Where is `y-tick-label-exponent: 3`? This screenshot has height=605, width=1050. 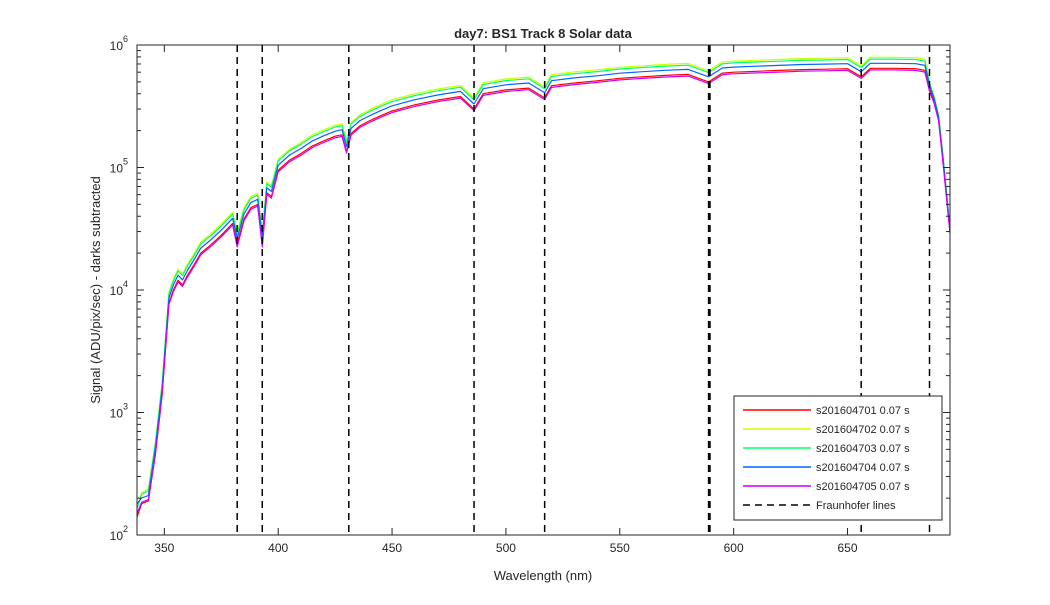 y-tick-label-exponent: 3 is located at coordinates (125, 407).